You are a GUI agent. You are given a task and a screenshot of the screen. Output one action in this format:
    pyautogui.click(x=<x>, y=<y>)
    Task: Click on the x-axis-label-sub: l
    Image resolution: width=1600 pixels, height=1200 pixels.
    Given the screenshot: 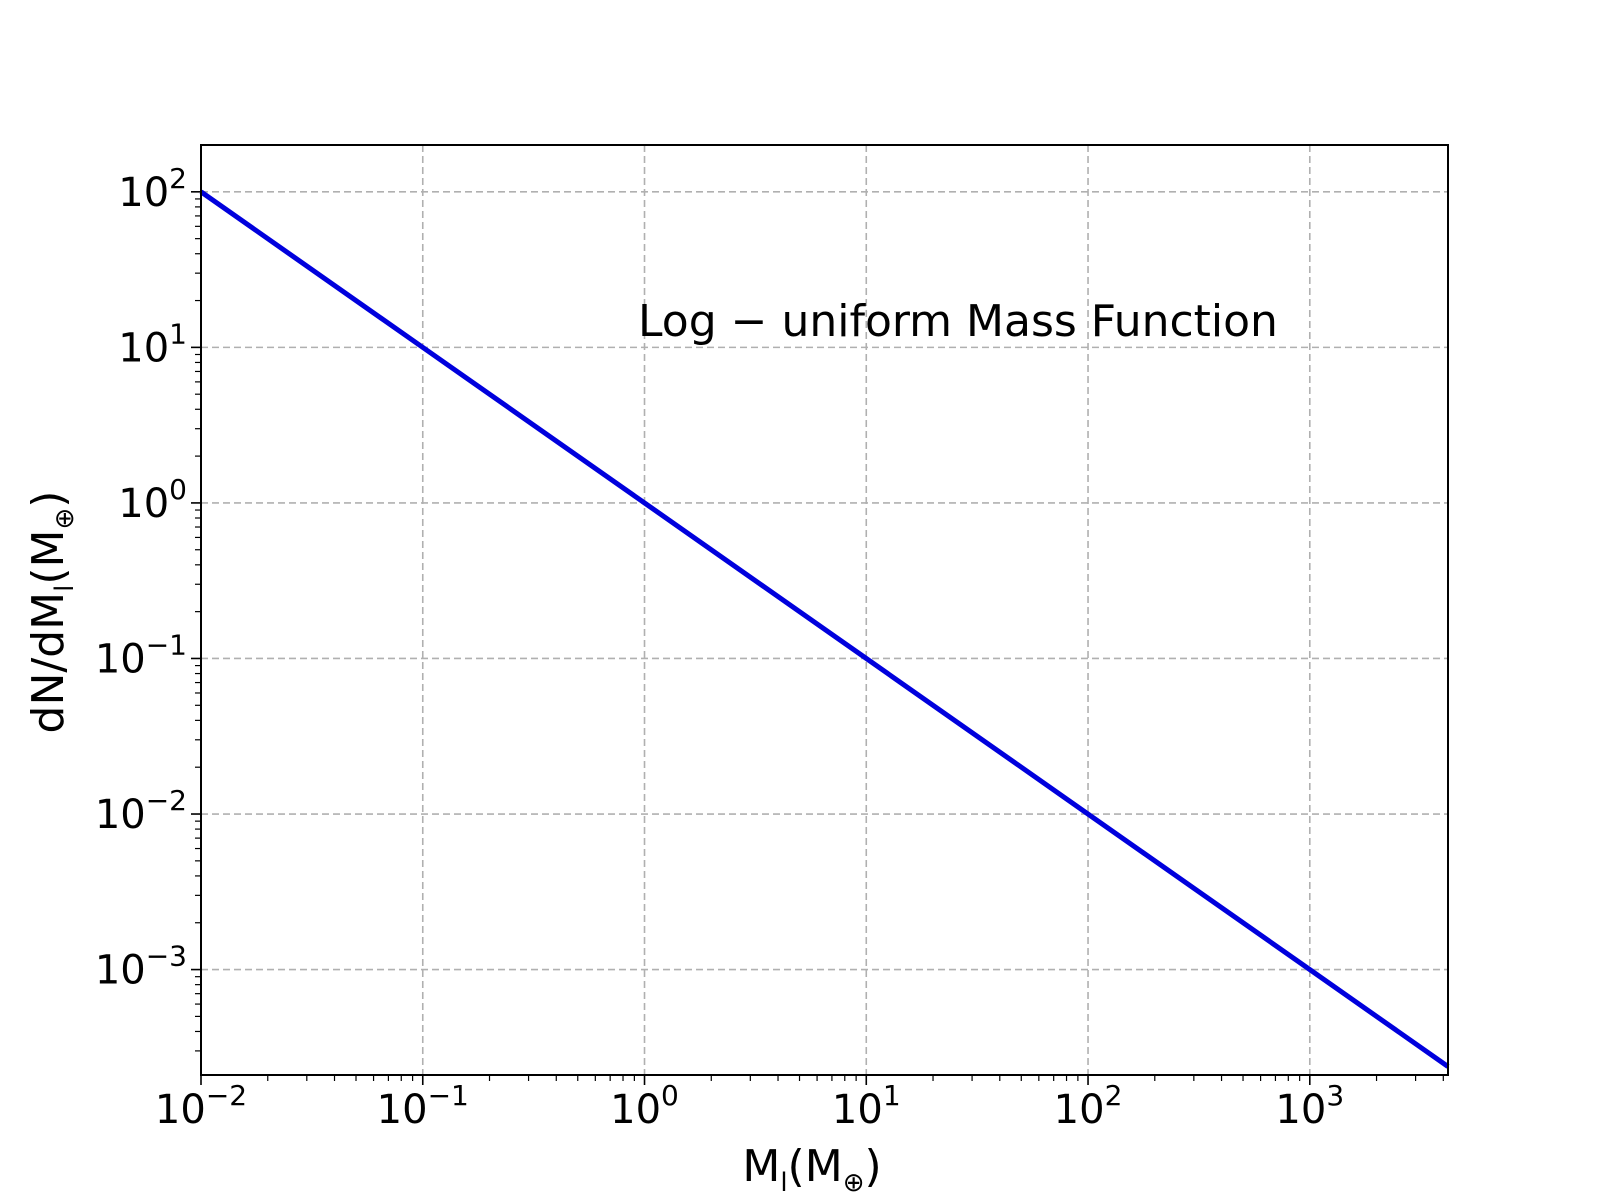 What is the action you would take?
    pyautogui.click(x=783, y=1183)
    